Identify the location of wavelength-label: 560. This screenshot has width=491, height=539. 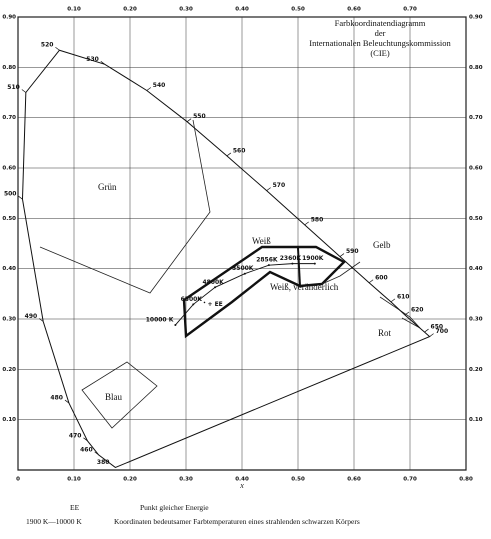
(239, 150).